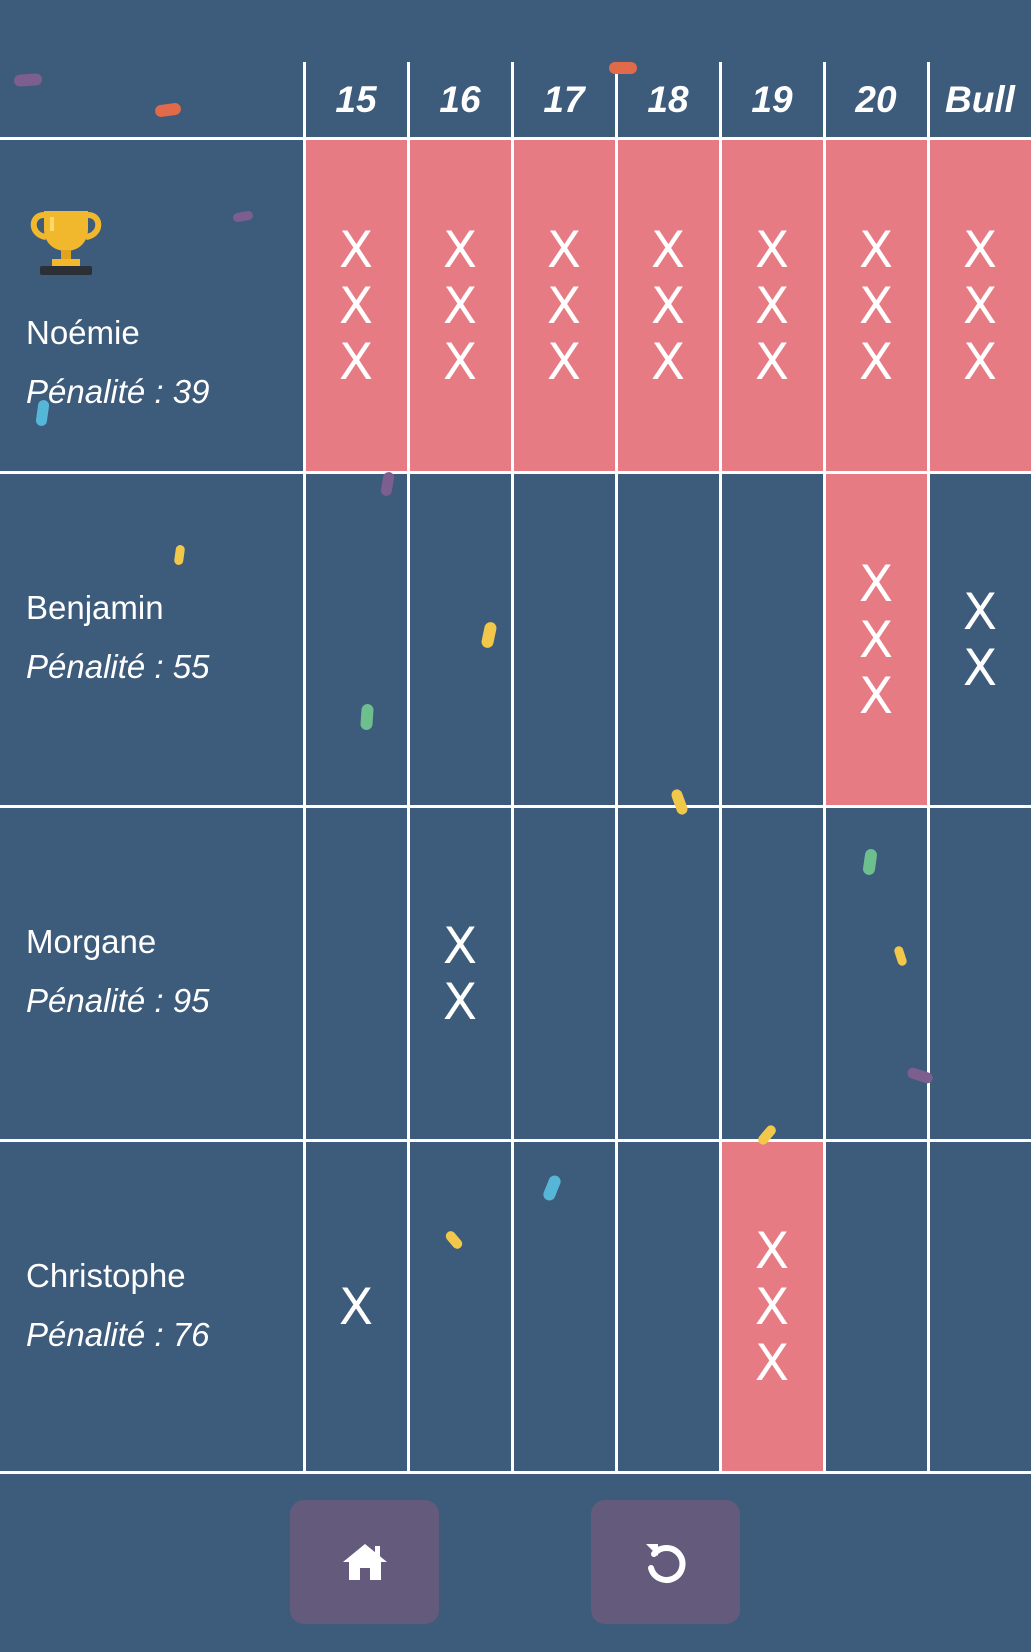 This screenshot has height=1652, width=1031. I want to click on restart-button, so click(665, 1562).